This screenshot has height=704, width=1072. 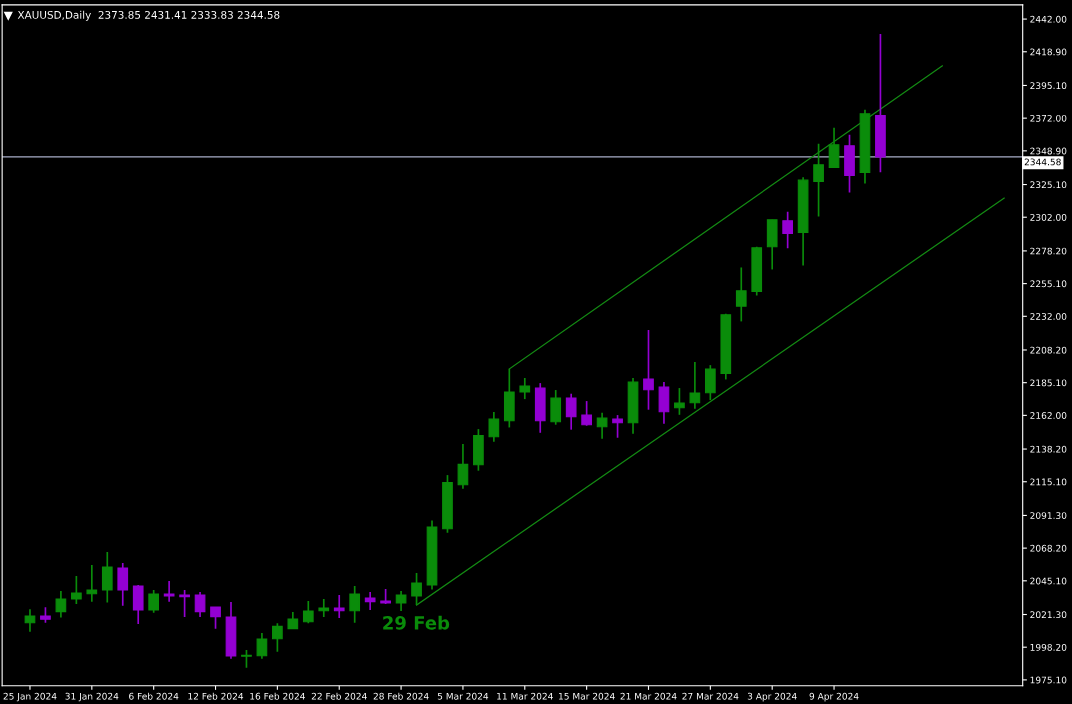 What do you see at coordinates (148, 15) in the screenshot?
I see `text: XAUUSD,Daily 2373.85 2431.41 2333.83 2344.58` at bounding box center [148, 15].